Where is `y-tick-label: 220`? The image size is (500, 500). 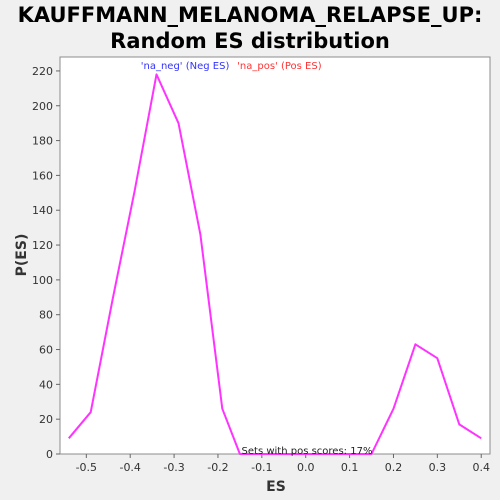
y-tick-label: 220 is located at coordinates (42, 71).